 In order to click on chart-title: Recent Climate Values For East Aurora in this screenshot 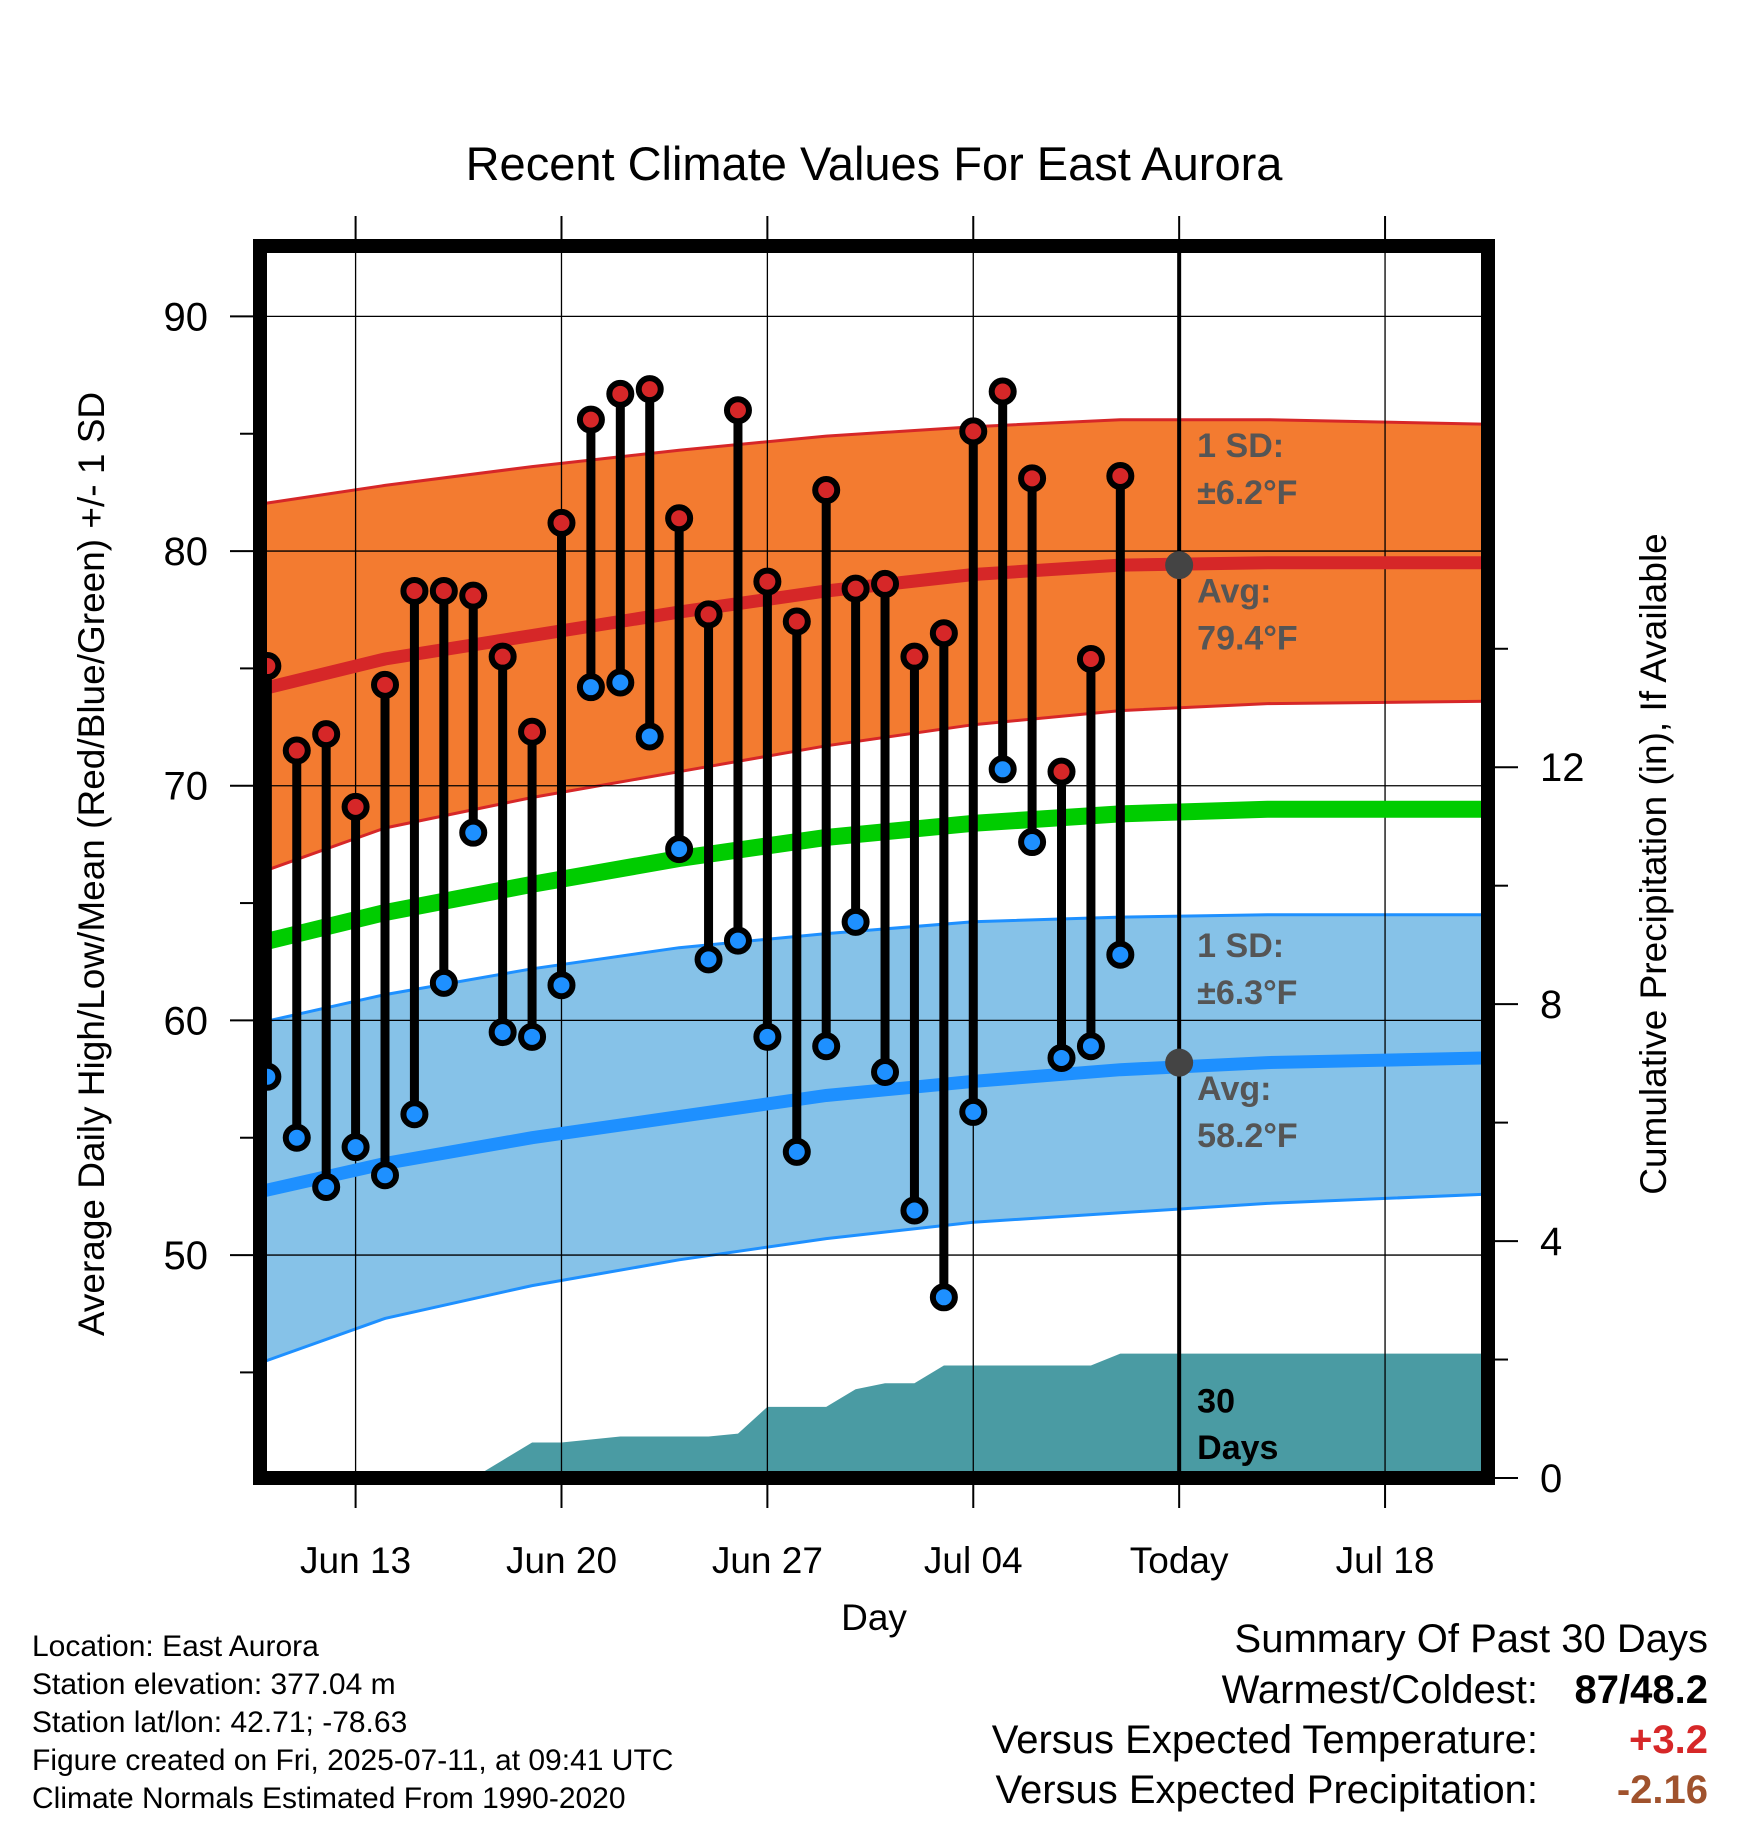, I will do `click(875, 163)`.